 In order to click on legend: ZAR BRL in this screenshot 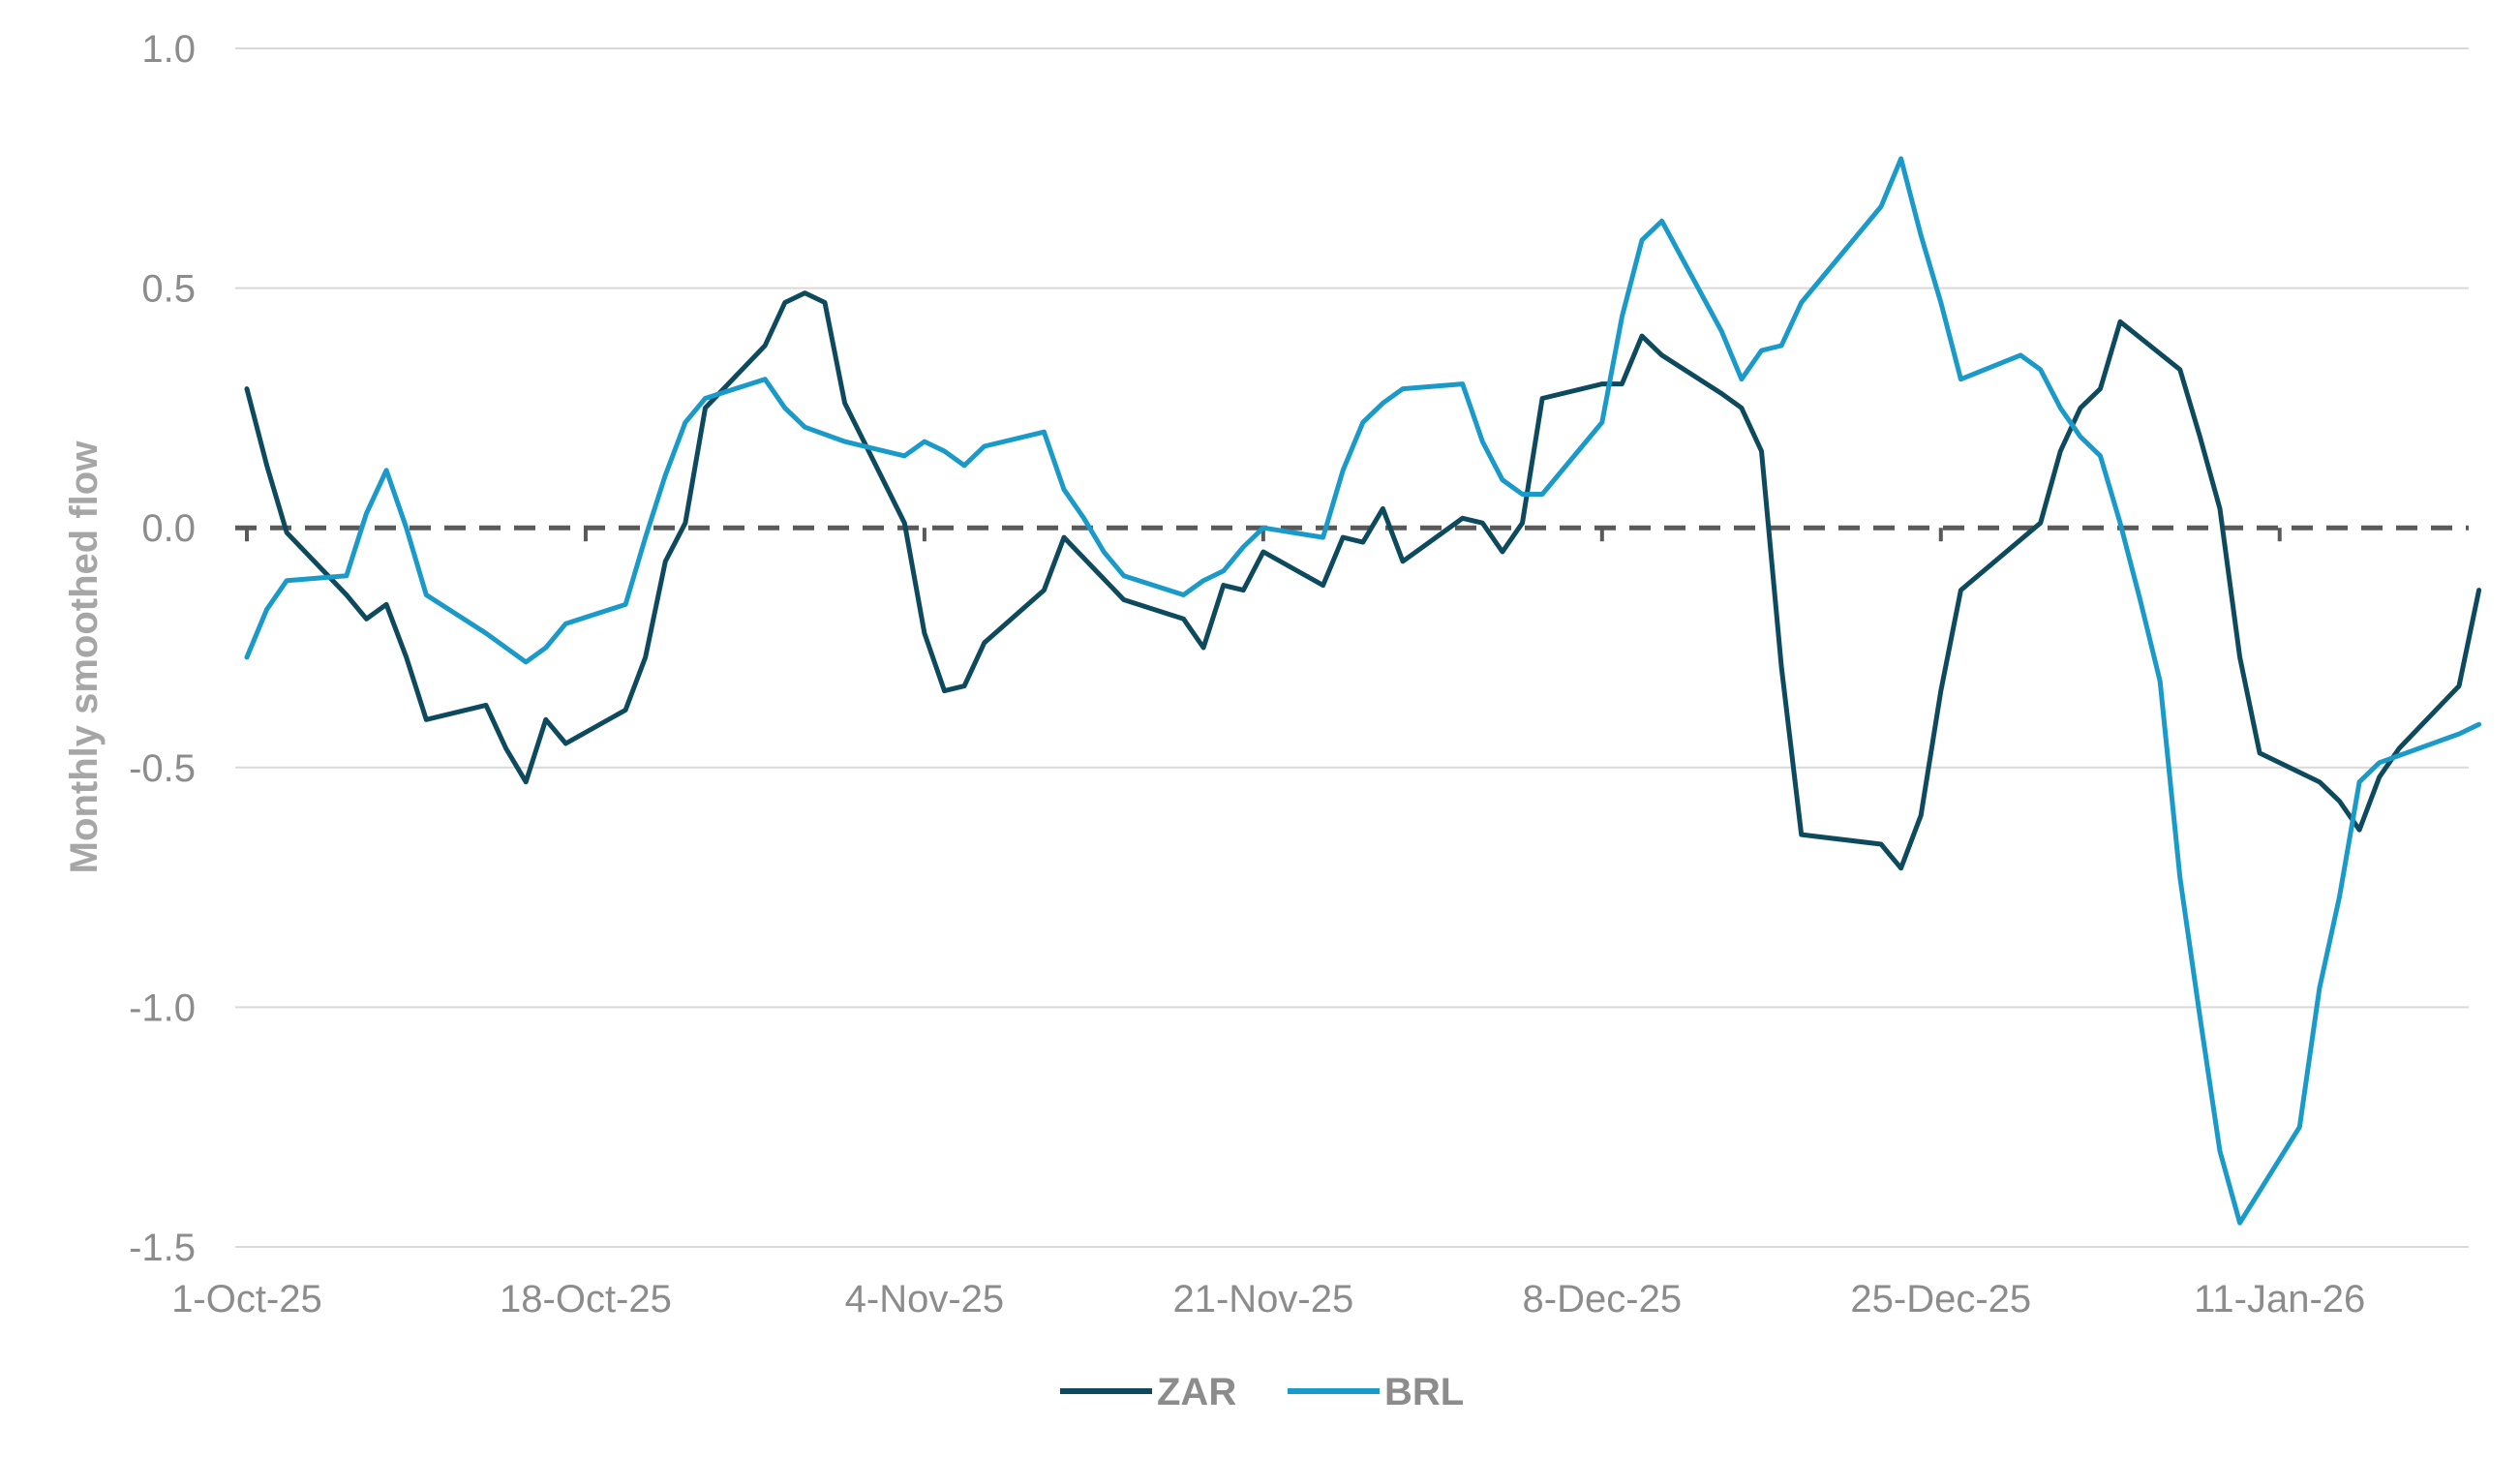, I will do `click(1262, 1392)`.